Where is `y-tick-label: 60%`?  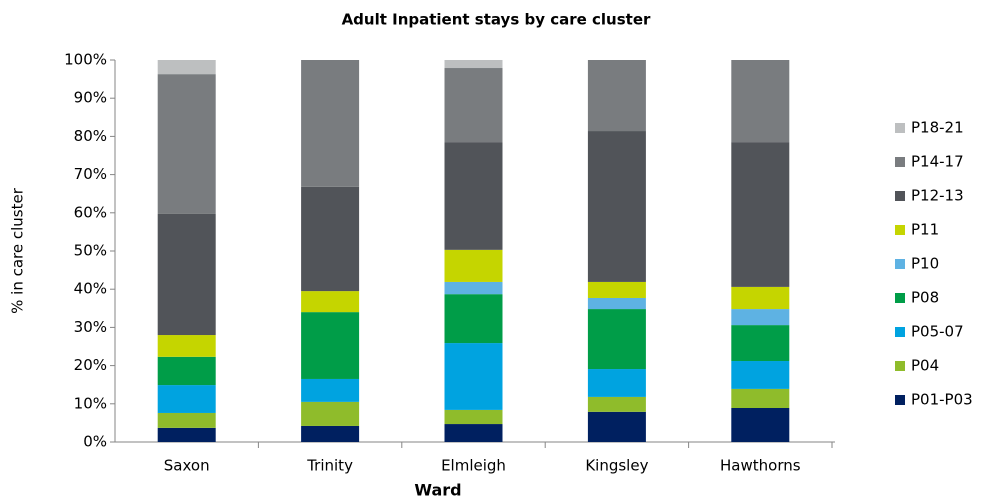 y-tick-label: 60% is located at coordinates (90, 212).